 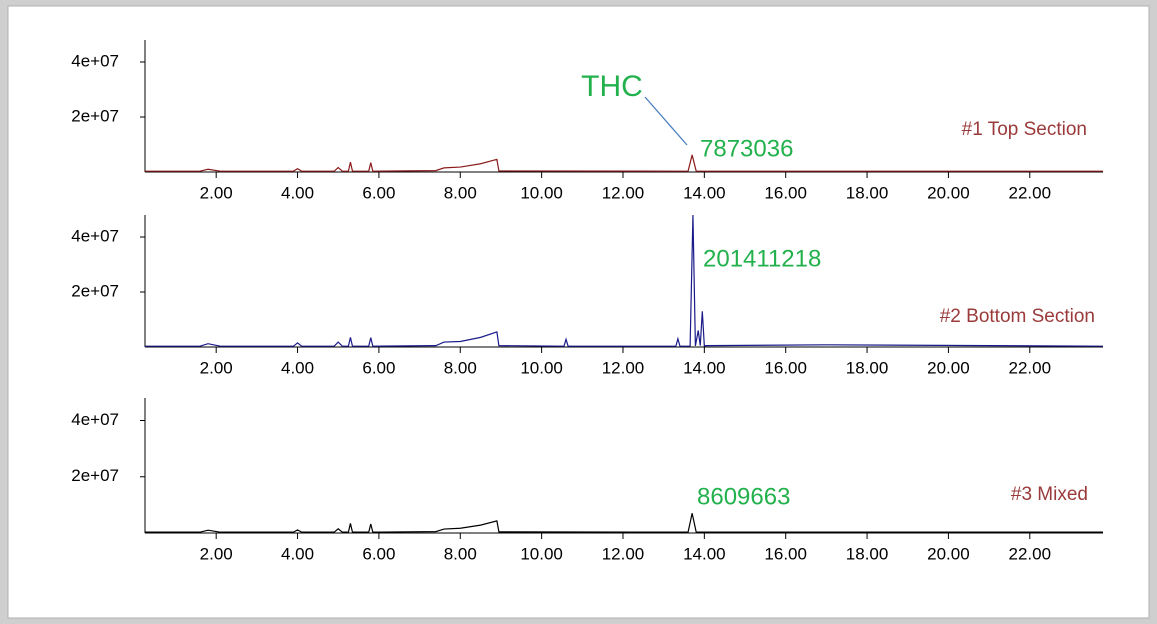 I want to click on peak-area-label: 8609663, so click(x=743, y=496).